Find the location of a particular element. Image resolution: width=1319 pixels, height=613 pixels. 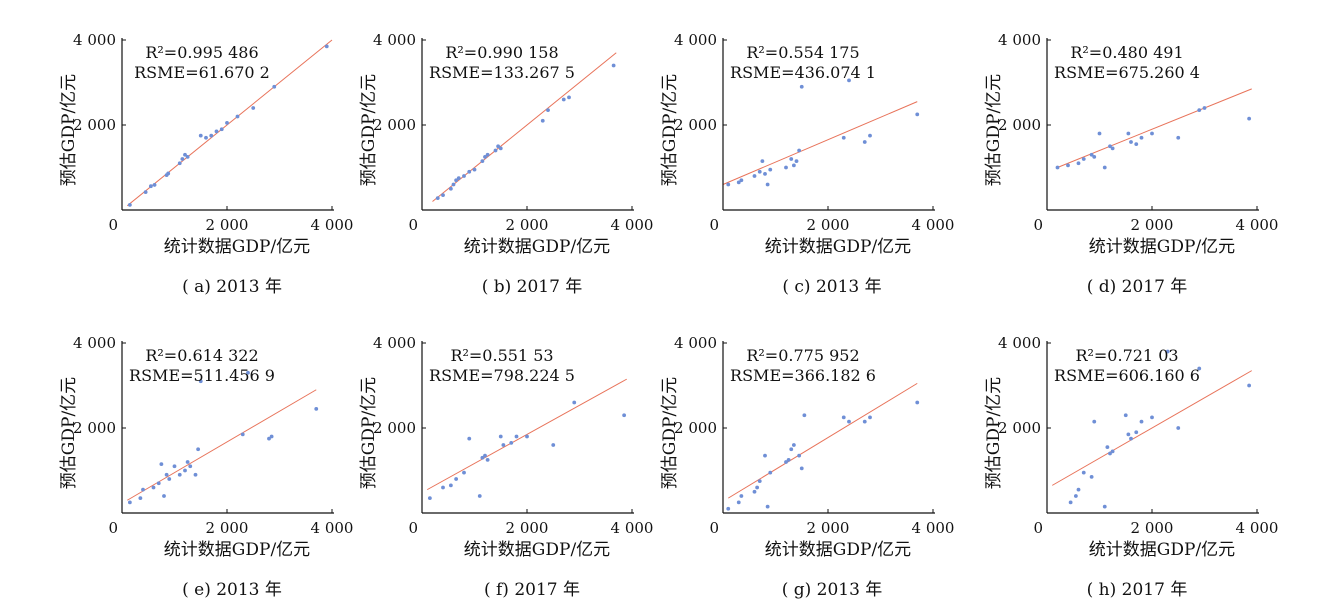

panel-caption: ( e) 2013 年 is located at coordinates (232, 590).